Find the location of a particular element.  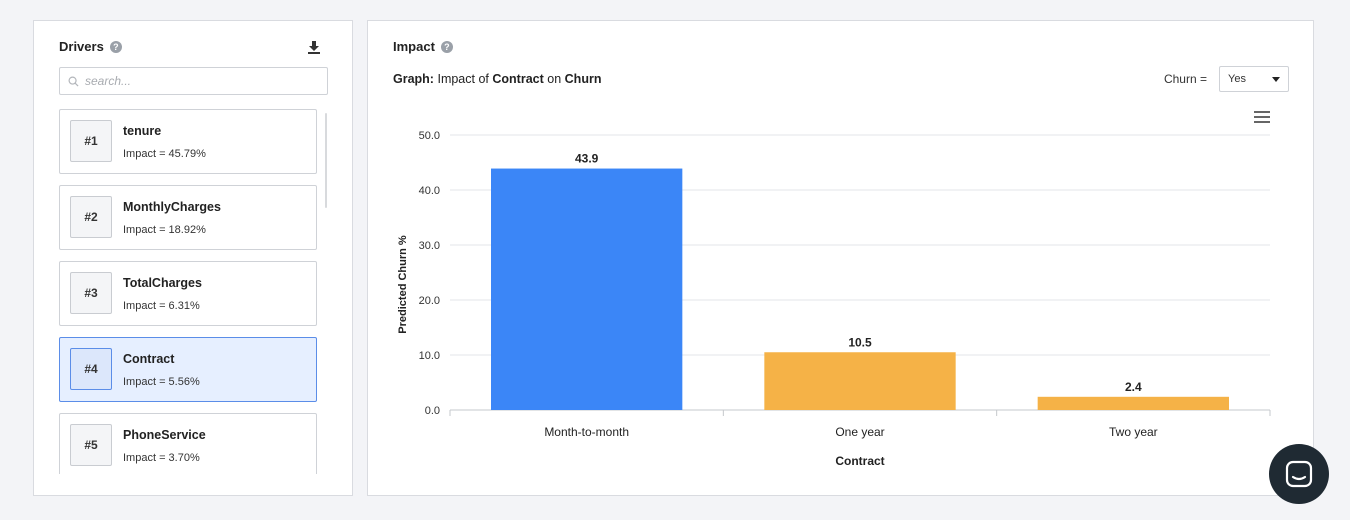

driver-name: PhoneService is located at coordinates (164, 435).